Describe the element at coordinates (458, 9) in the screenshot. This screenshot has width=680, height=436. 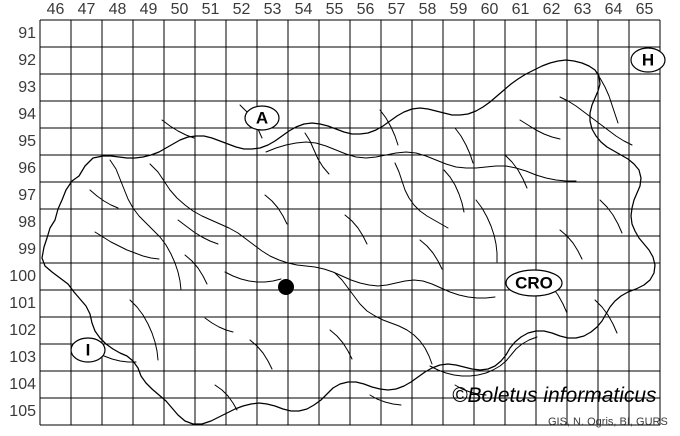
I see `x-tick-13: 59` at that location.